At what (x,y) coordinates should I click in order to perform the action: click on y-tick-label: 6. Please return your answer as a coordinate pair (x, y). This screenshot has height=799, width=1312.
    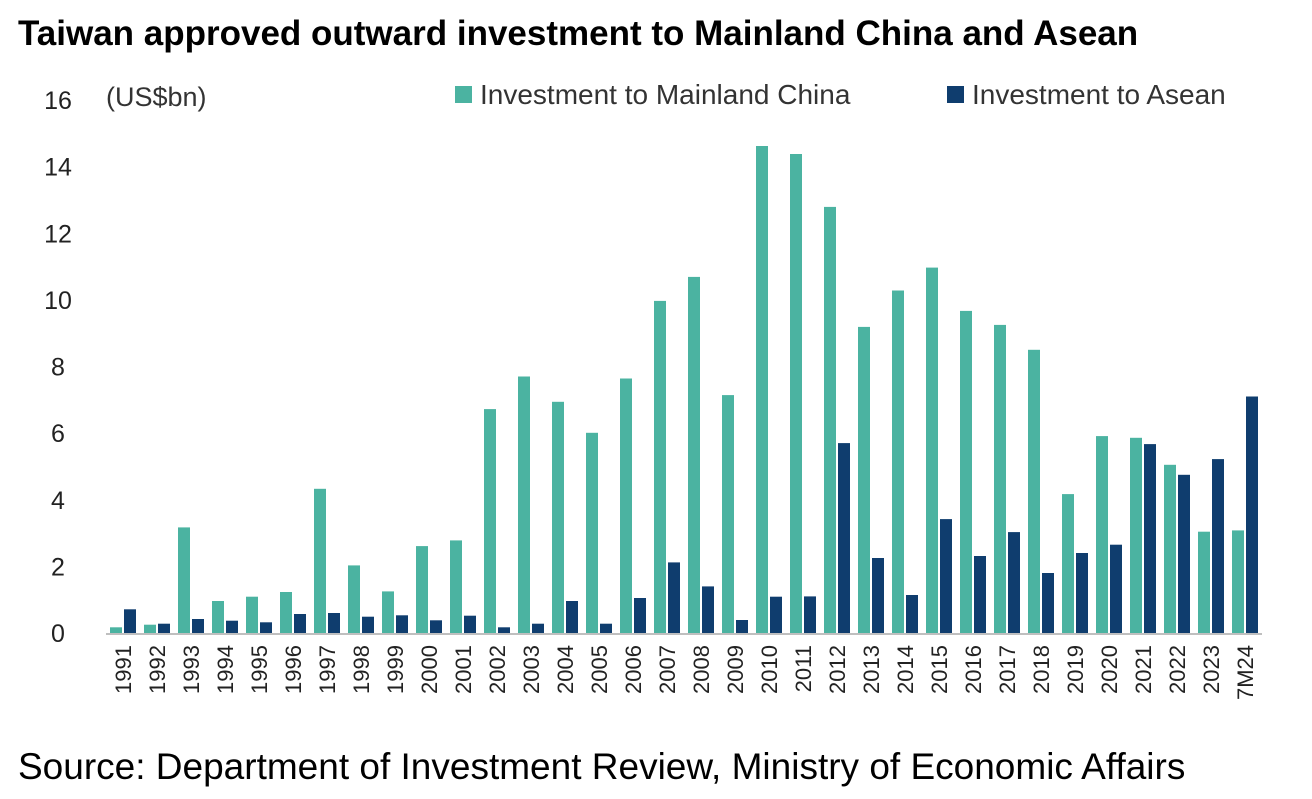
    Looking at the image, I should click on (58, 434).